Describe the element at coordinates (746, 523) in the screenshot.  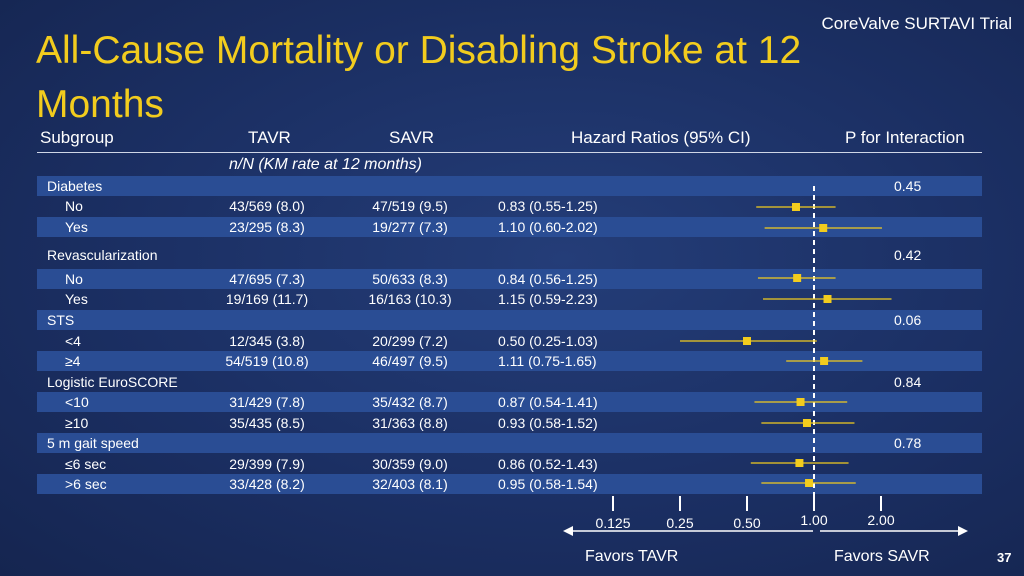
I see `axis-tick-label: 0.50` at that location.